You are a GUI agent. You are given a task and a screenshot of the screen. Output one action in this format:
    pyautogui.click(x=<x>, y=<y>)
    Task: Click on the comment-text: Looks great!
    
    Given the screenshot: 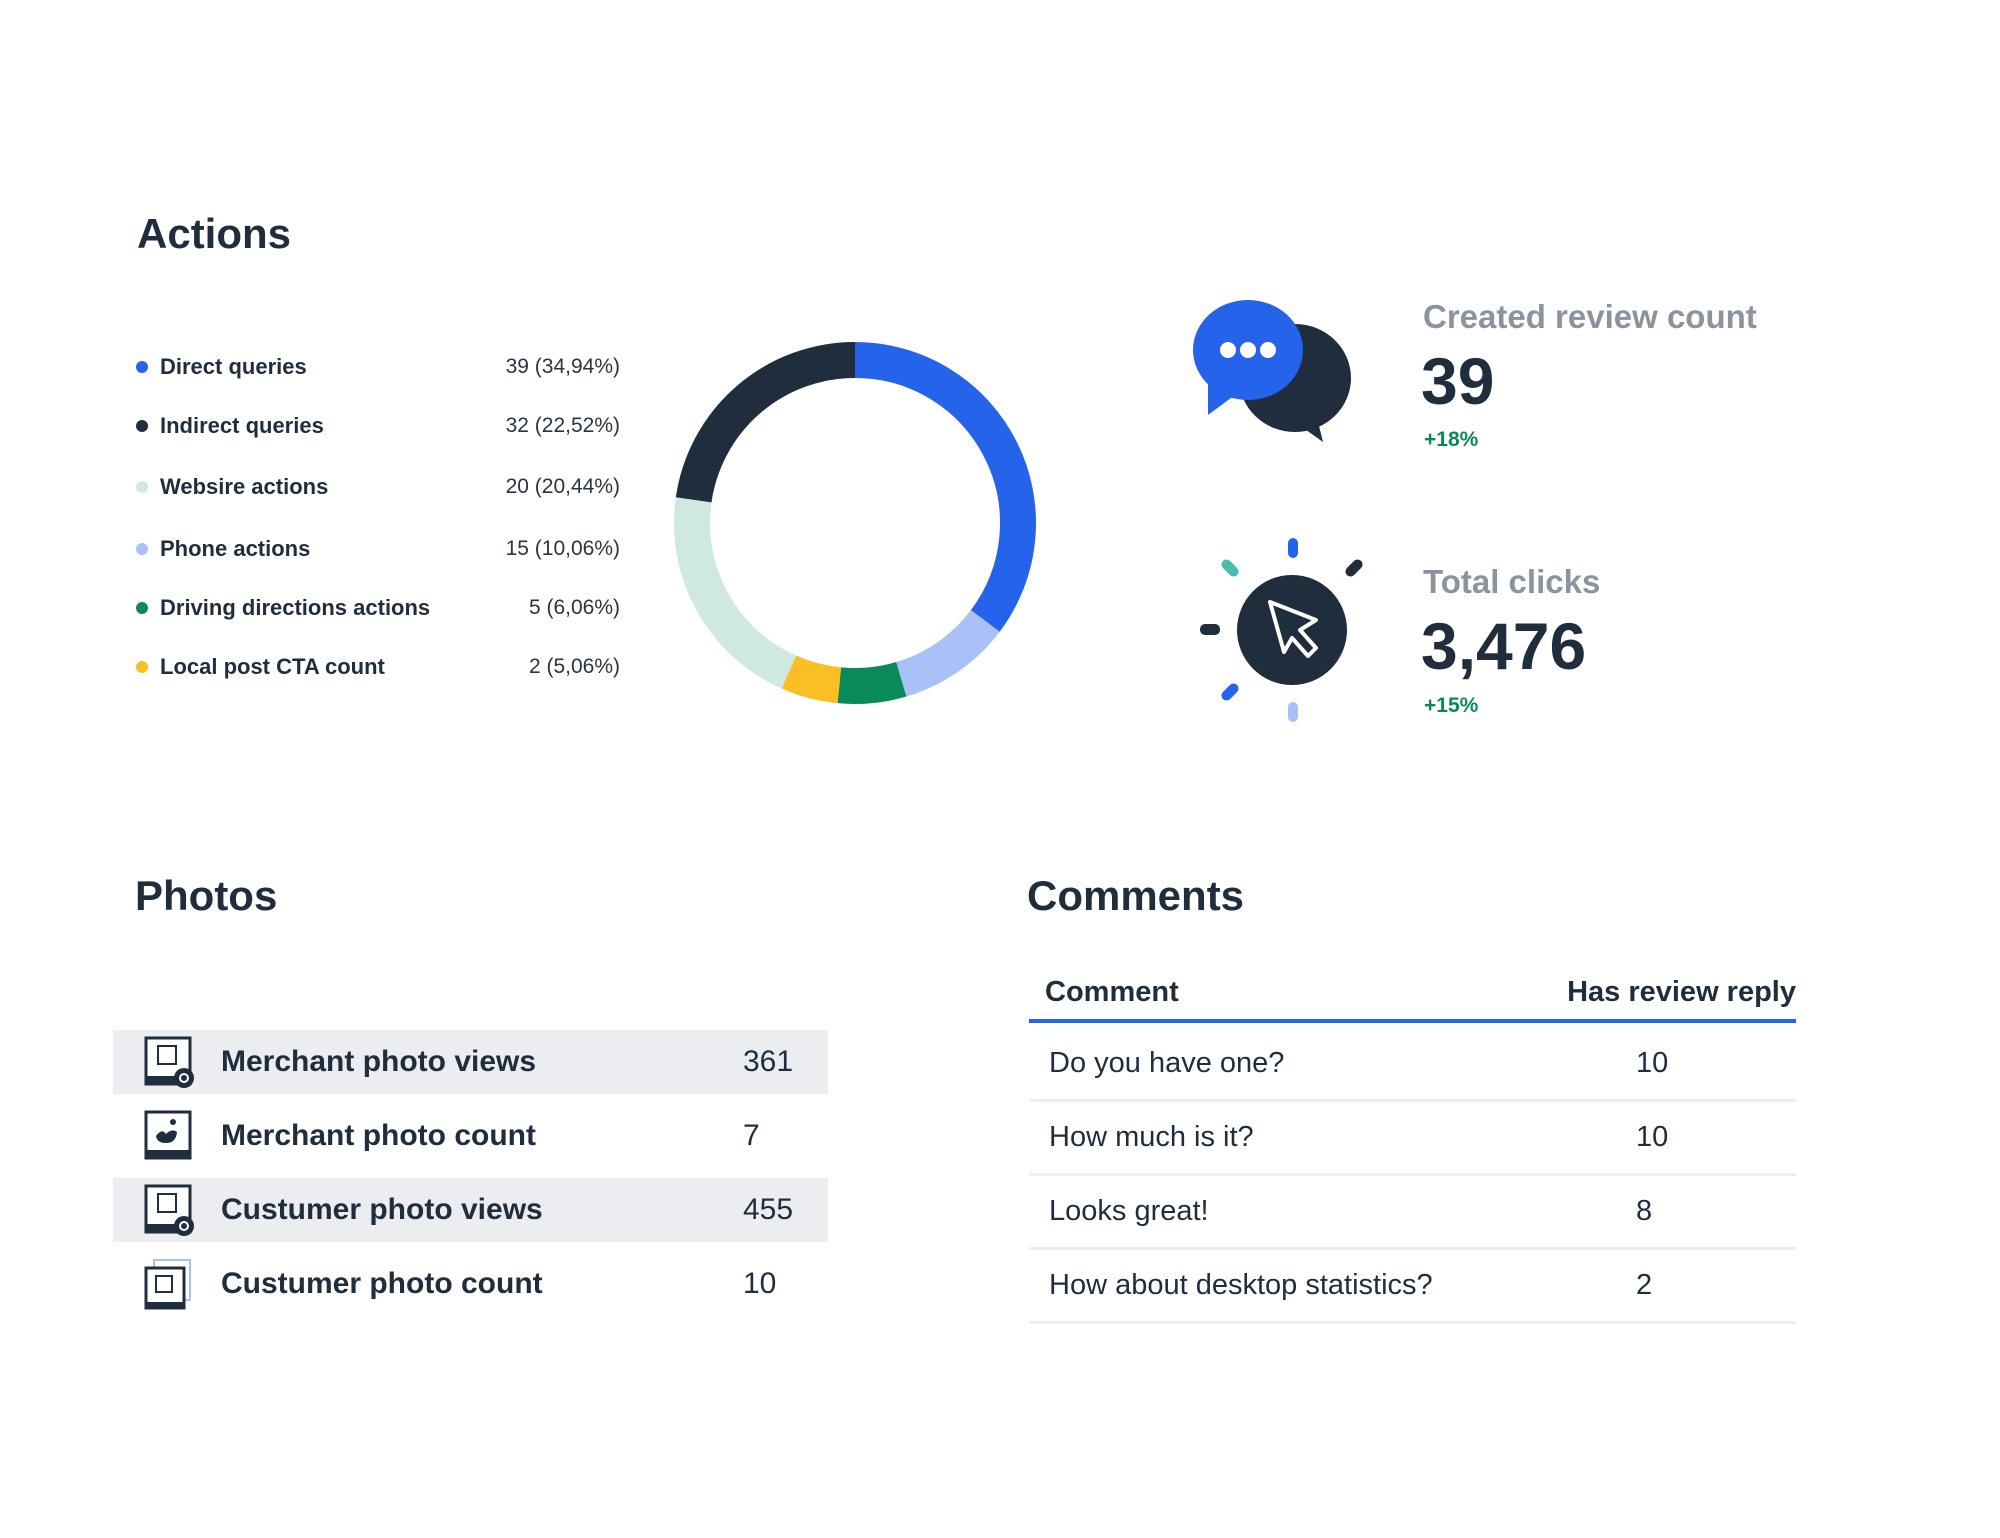 What is the action you would take?
    pyautogui.click(x=1129, y=1210)
    